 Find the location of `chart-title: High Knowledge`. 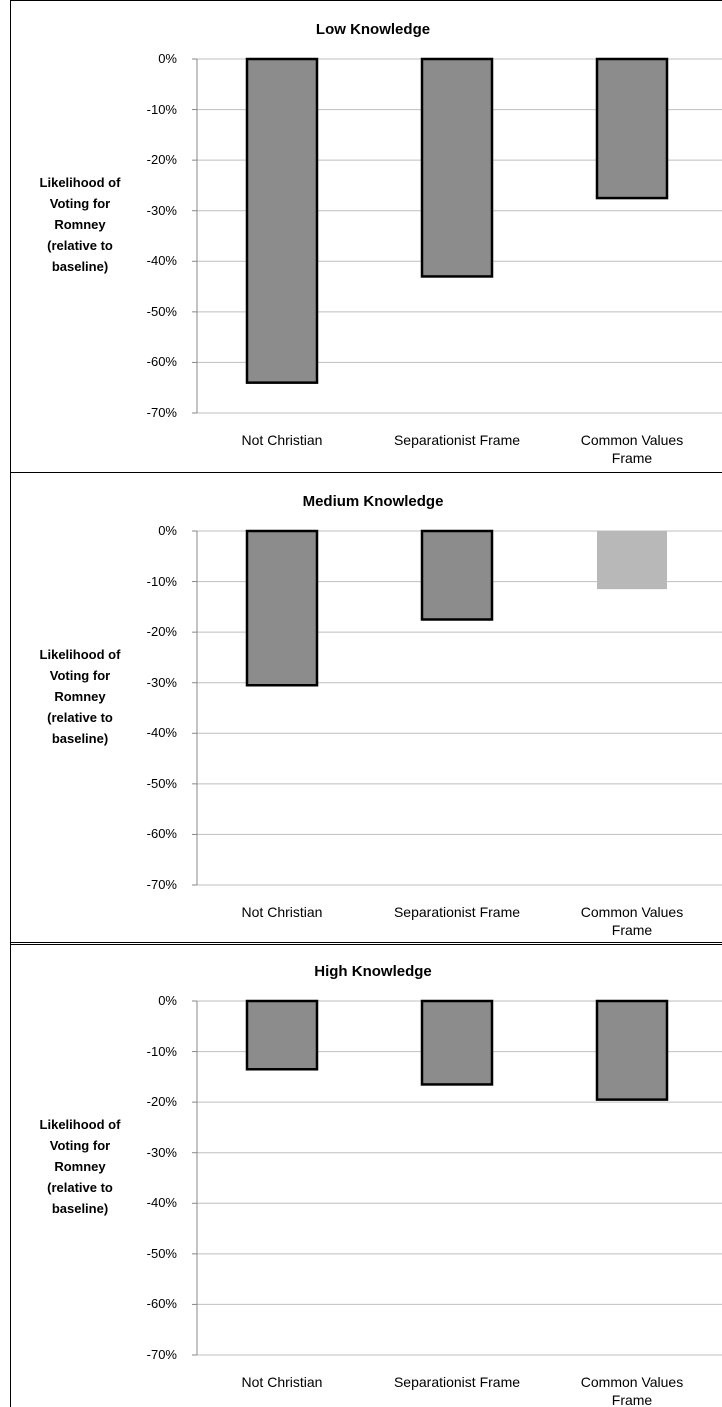

chart-title: High Knowledge is located at coordinates (373, 971).